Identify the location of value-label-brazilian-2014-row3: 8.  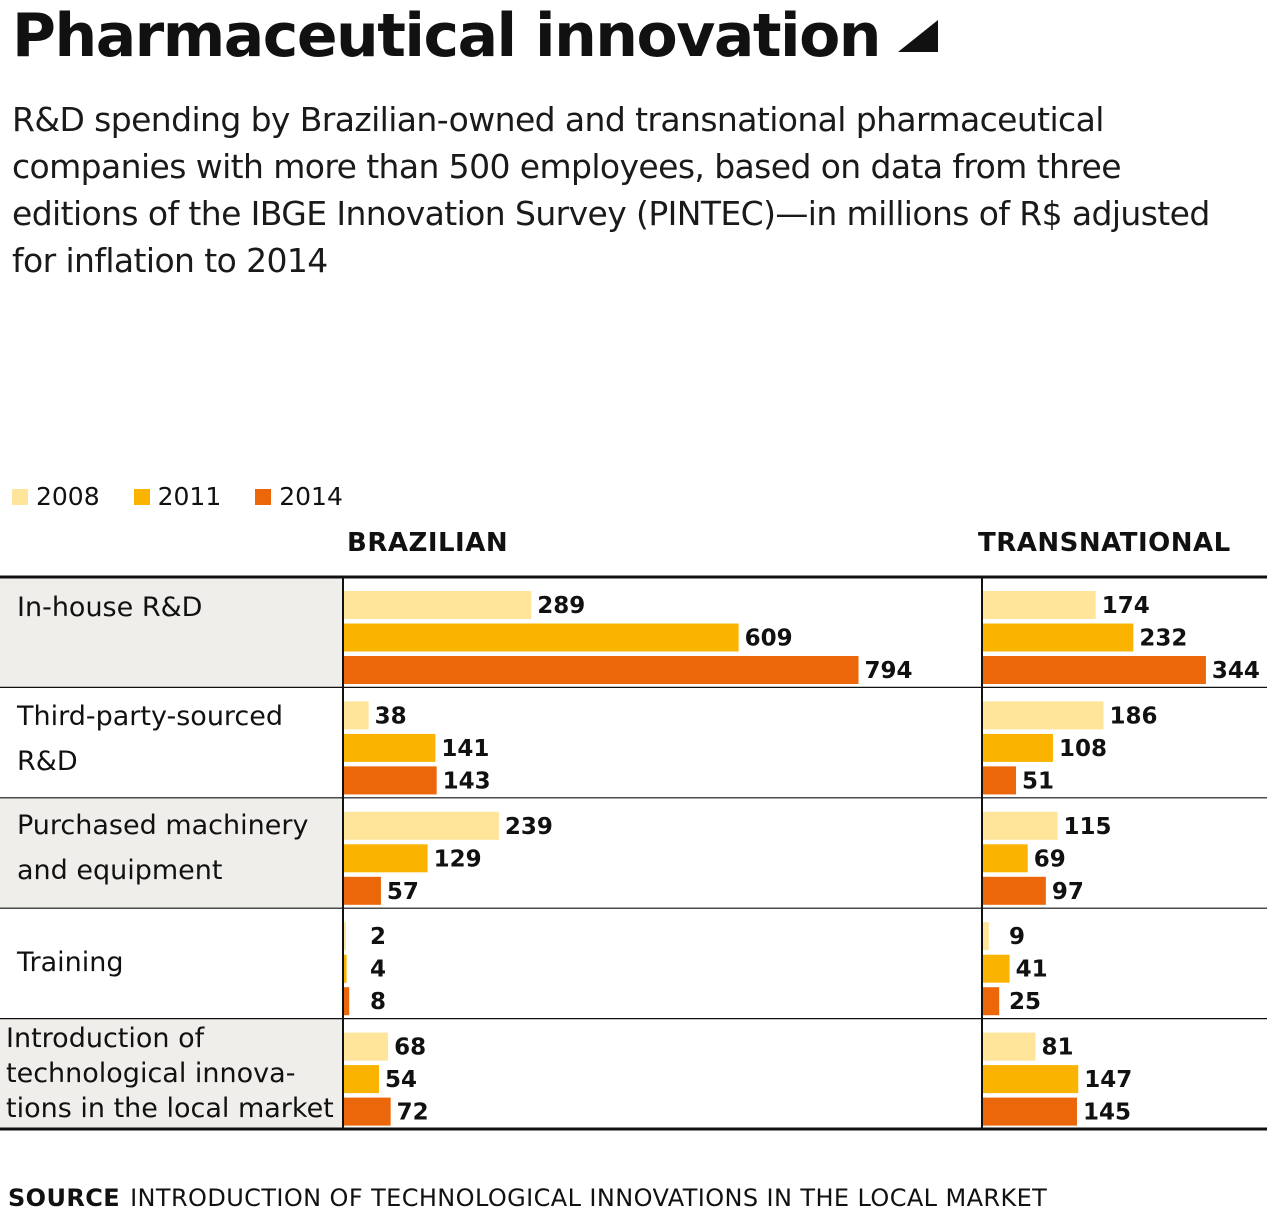
(378, 1002).